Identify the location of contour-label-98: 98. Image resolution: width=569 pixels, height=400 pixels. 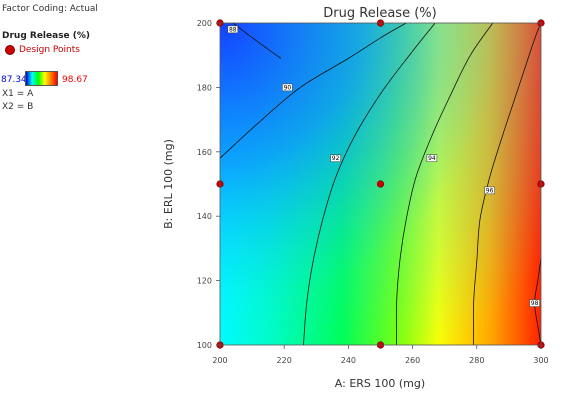
(535, 303).